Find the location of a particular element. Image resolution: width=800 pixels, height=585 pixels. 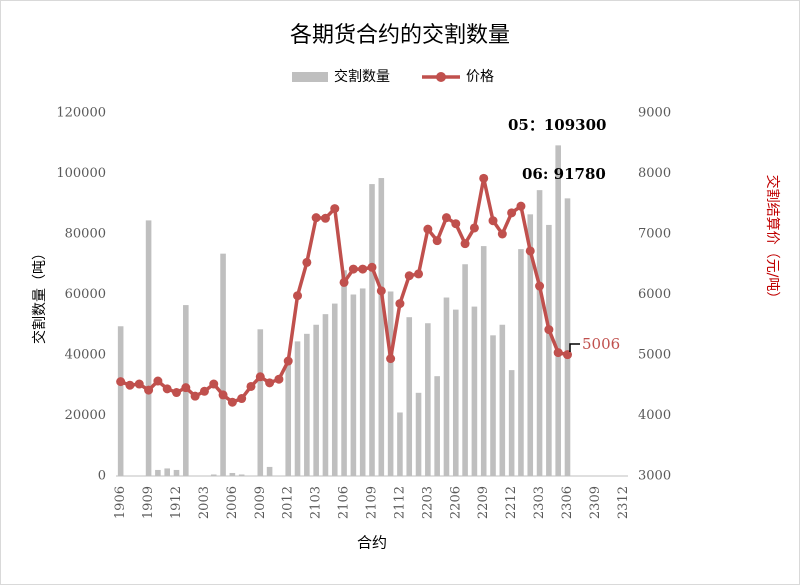

x-tick-label: 2109 is located at coordinates (372, 502).